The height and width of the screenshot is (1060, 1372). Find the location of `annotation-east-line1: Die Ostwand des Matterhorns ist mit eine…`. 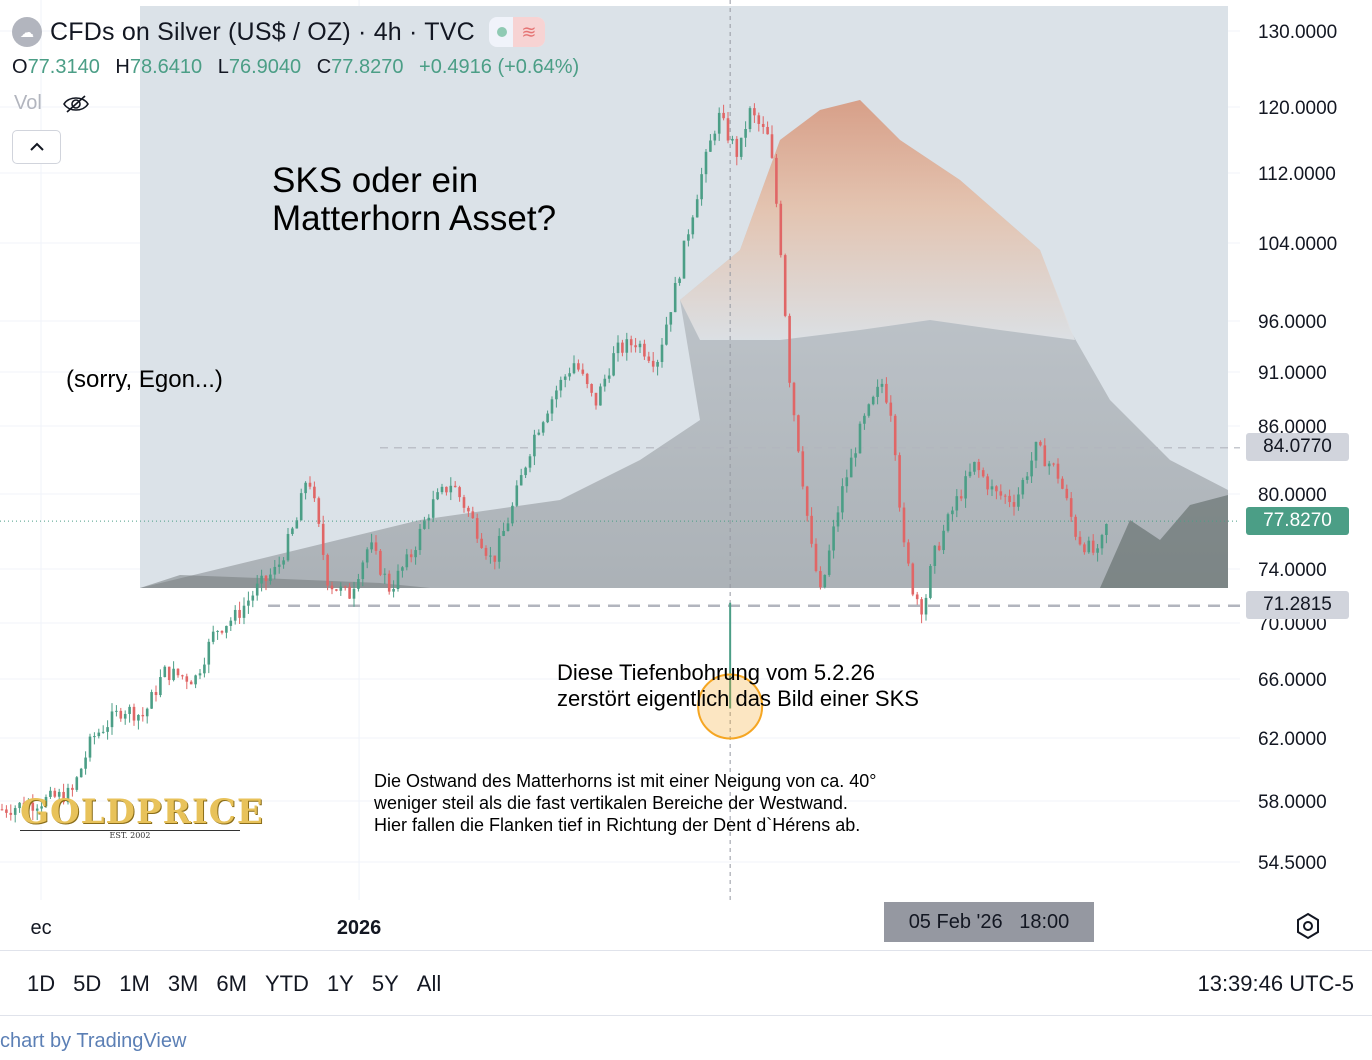

annotation-east-line1: Die Ostwand des Matterhorns ist mit eine… is located at coordinates (625, 781).